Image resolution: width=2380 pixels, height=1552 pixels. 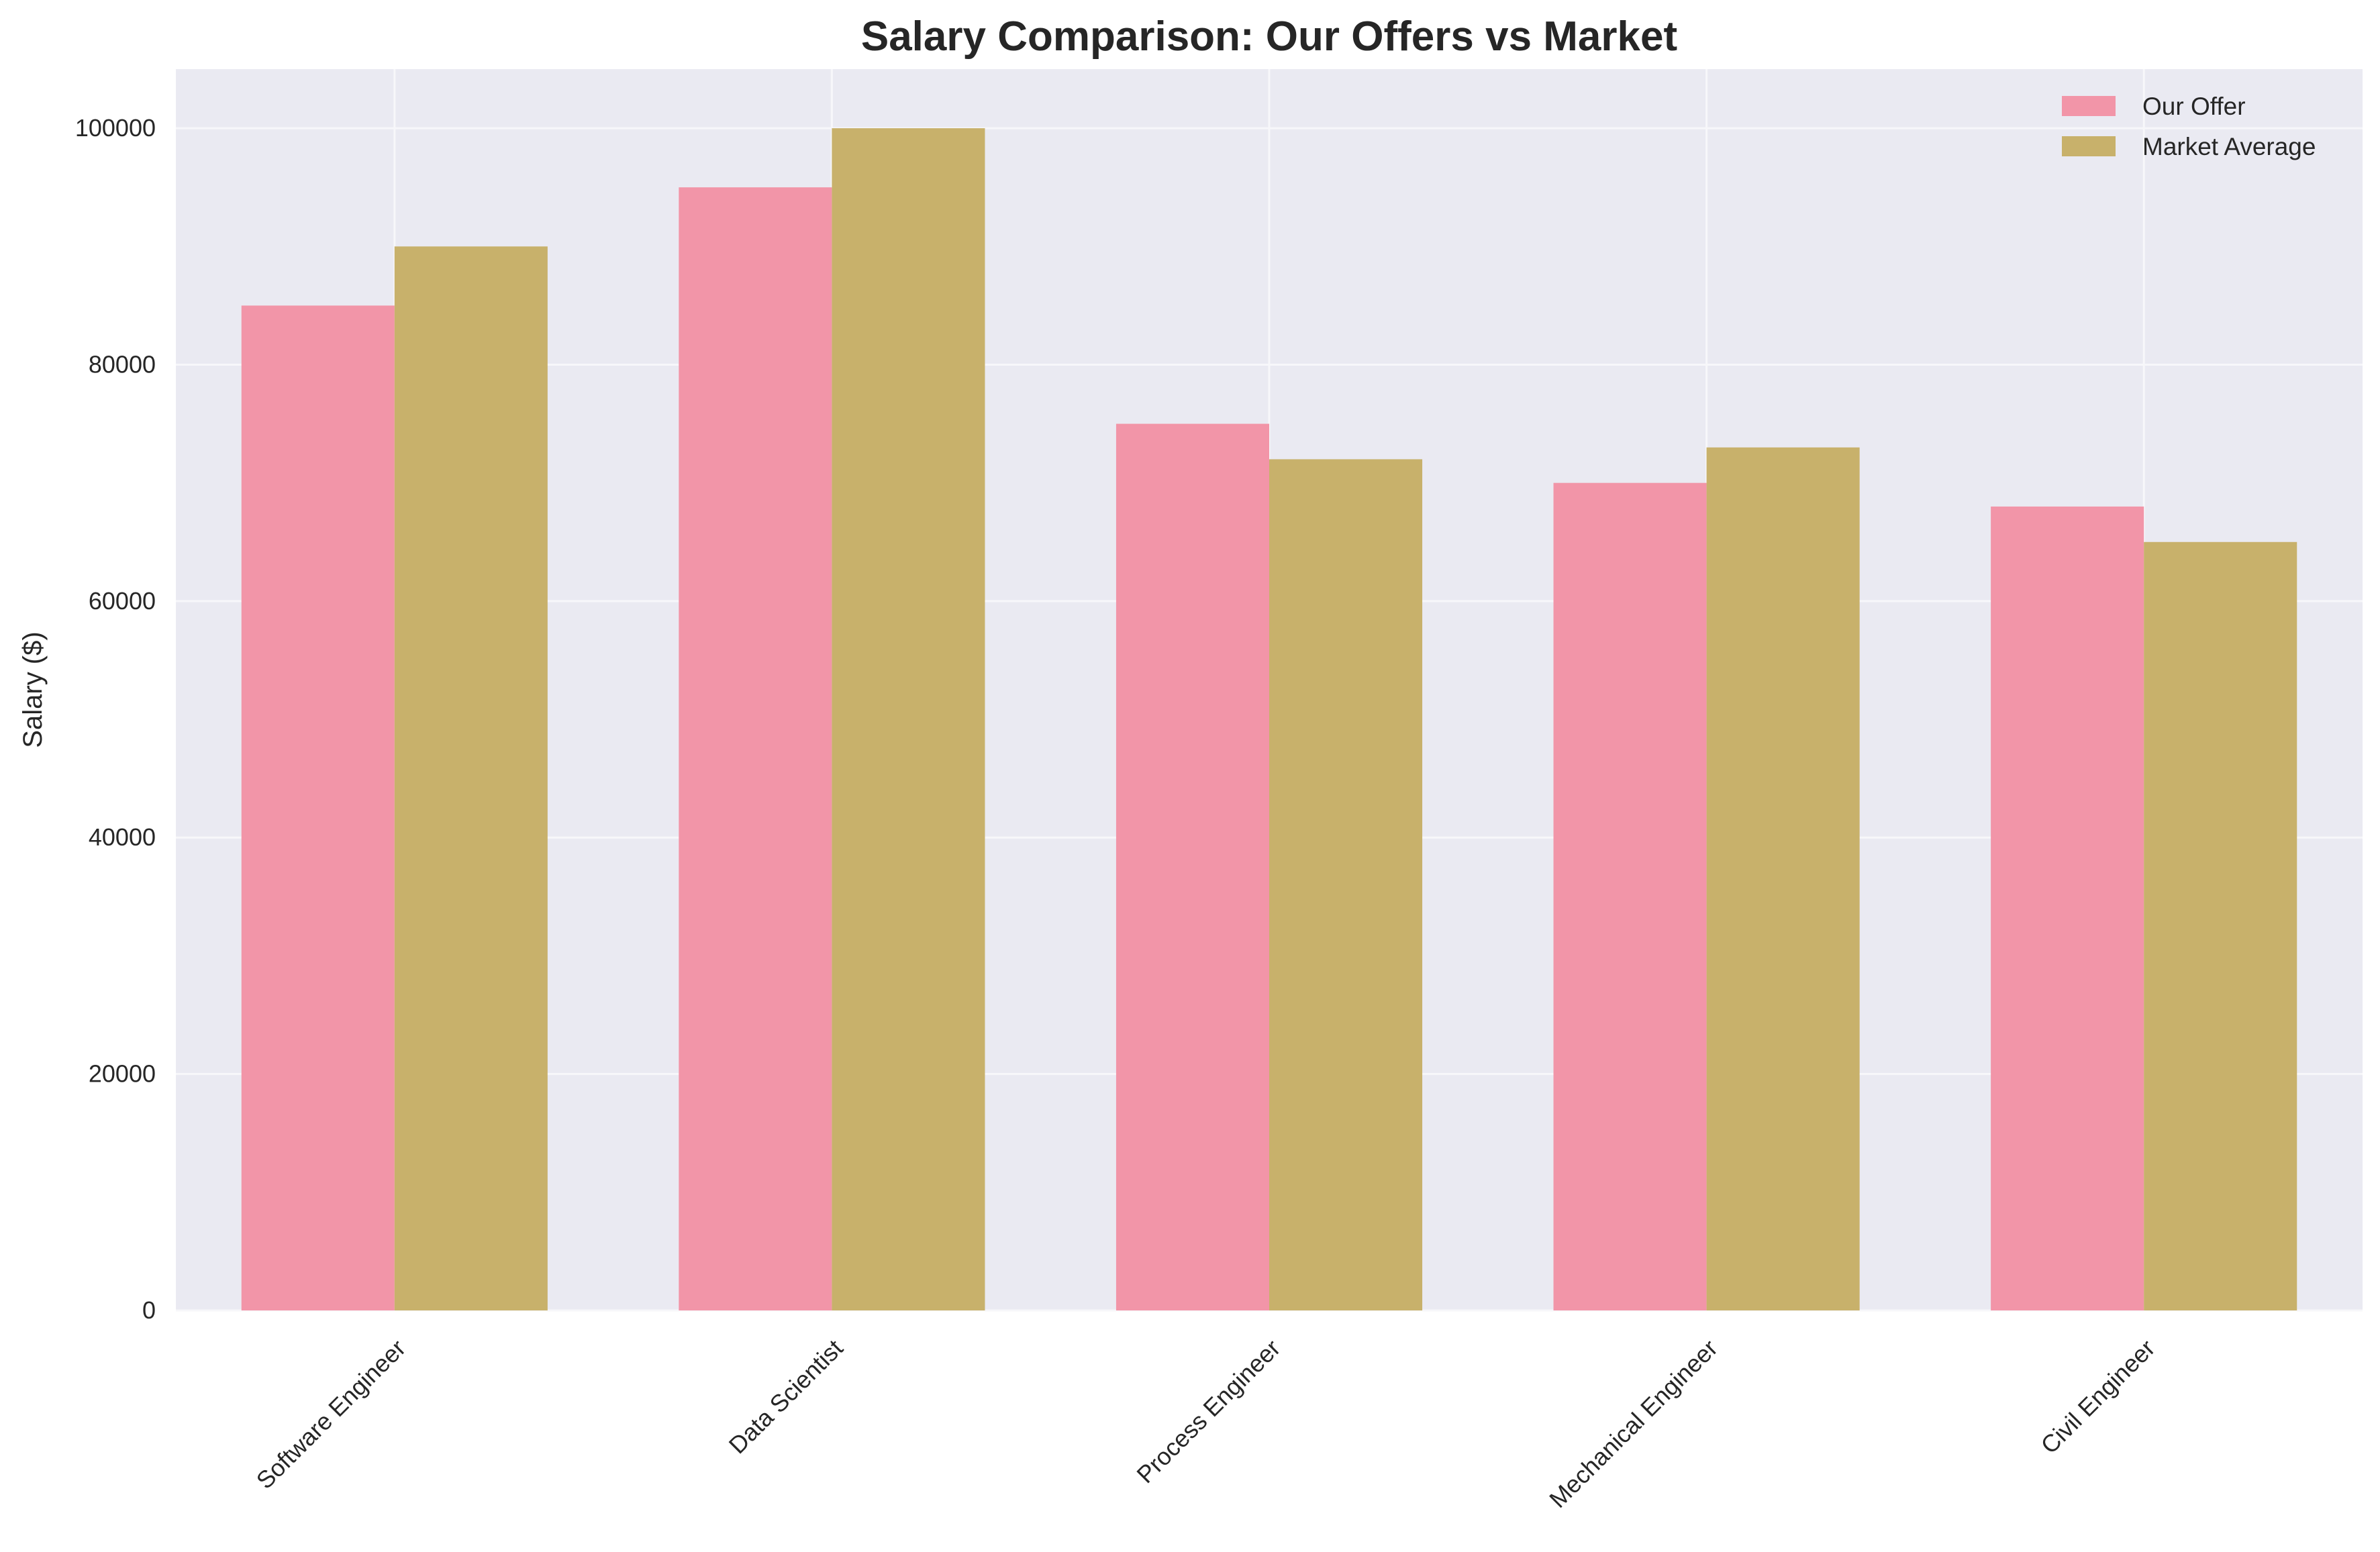 What do you see at coordinates (2229, 146) in the screenshot?
I see `legend-label-market-average: Market Average` at bounding box center [2229, 146].